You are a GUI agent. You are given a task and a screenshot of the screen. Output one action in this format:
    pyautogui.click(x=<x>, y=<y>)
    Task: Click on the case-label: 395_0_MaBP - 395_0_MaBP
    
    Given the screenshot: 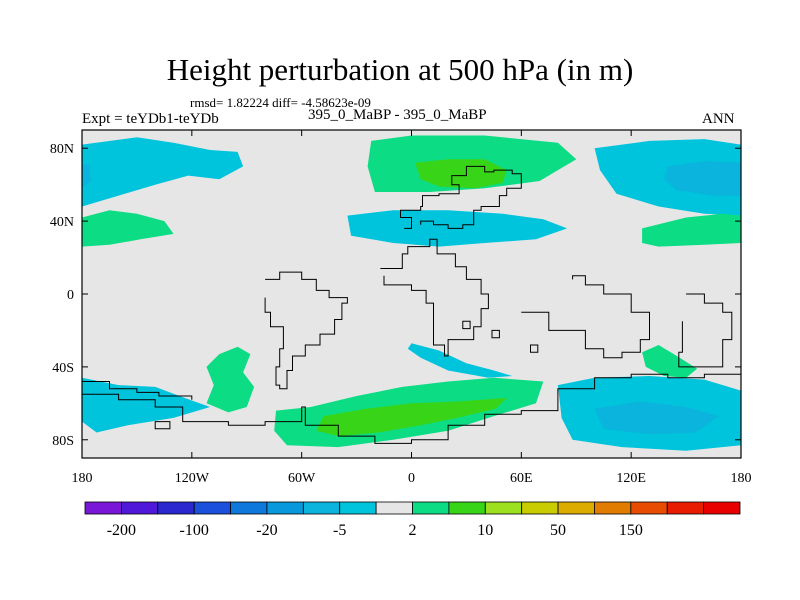 What is the action you would take?
    pyautogui.click(x=397, y=115)
    